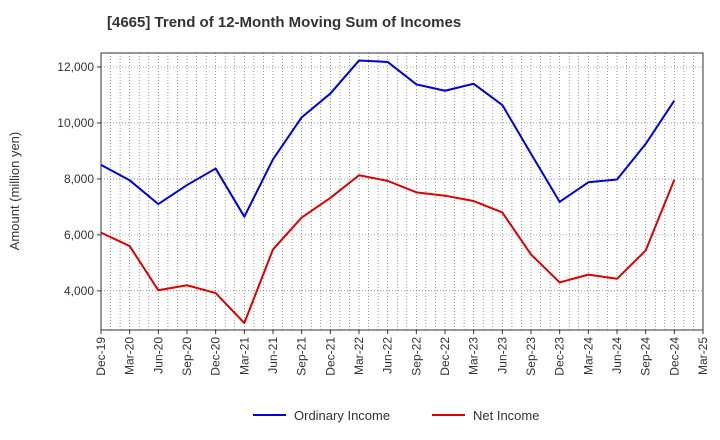  What do you see at coordinates (216, 356) in the screenshot?
I see `x-tick-label: Dec-20` at bounding box center [216, 356].